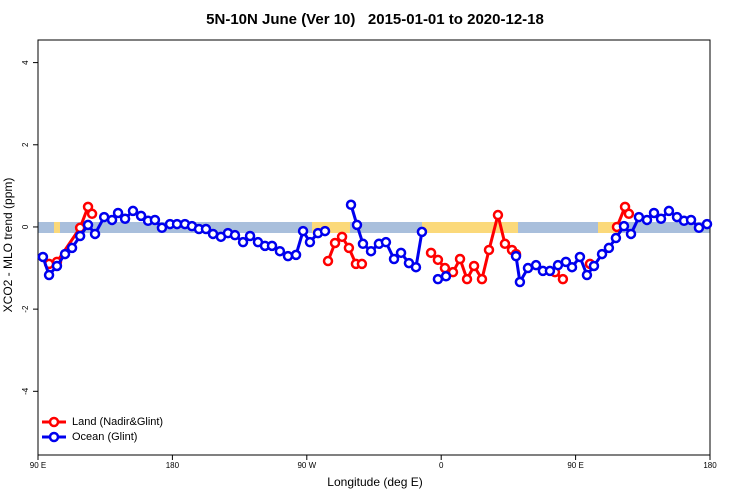  Describe the element at coordinates (104, 437) in the screenshot. I see `legend-label: Ocean (Glint)` at that location.